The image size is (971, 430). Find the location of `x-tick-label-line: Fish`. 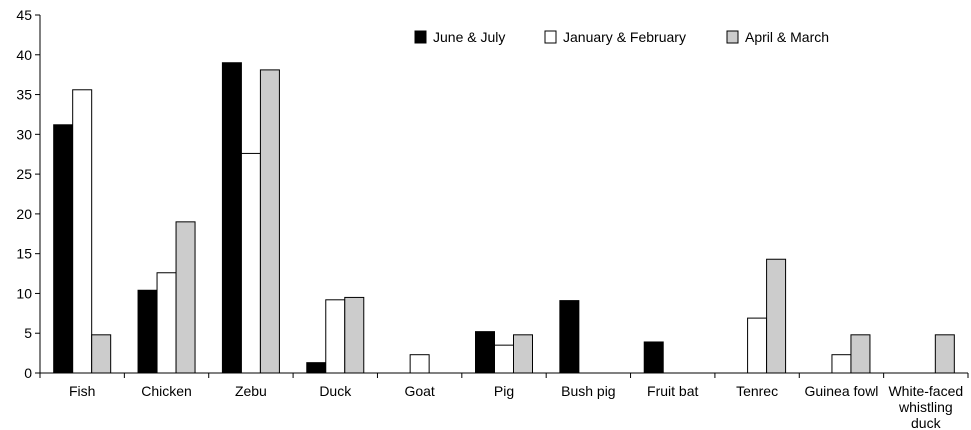

x-tick-label-line: Fish is located at coordinates (82, 391).